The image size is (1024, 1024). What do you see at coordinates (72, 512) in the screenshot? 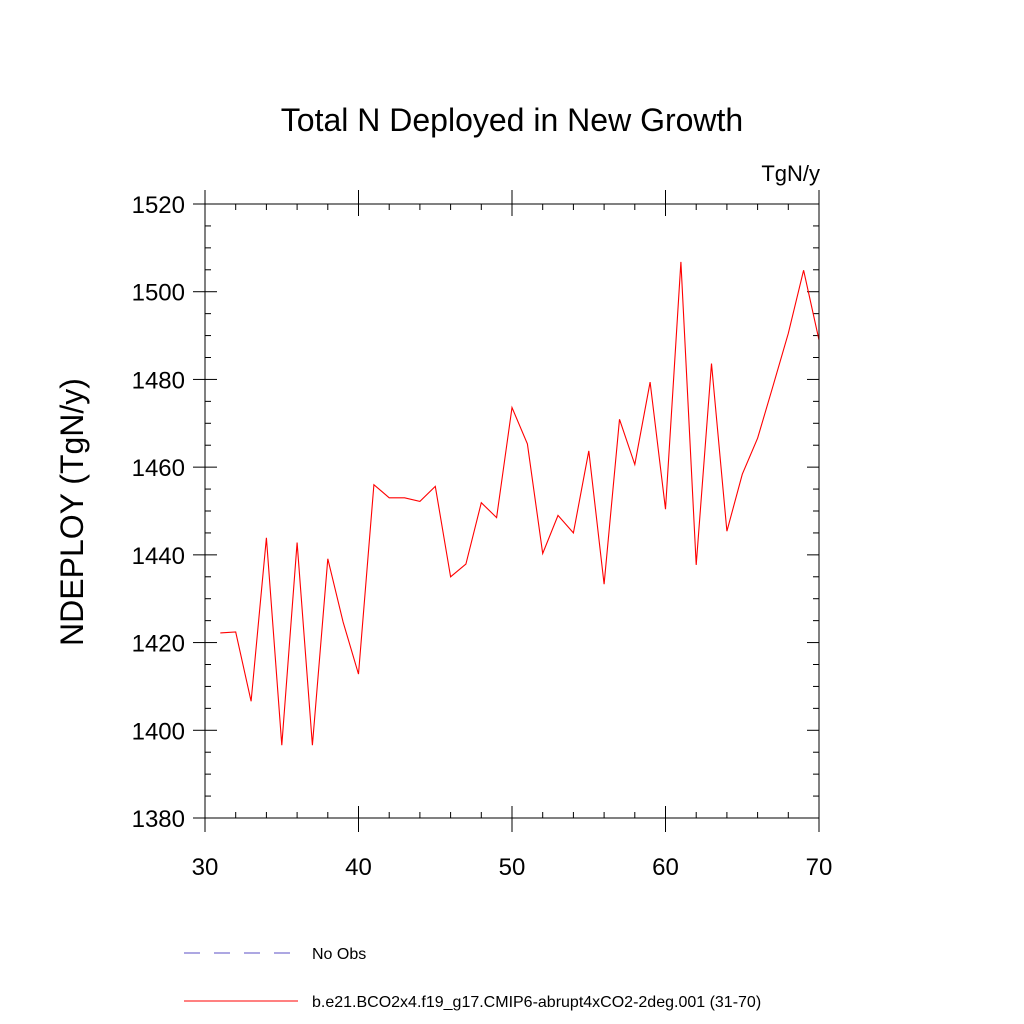
I see `y-axis-label: NDEPLOY (TgN/y)` at bounding box center [72, 512].